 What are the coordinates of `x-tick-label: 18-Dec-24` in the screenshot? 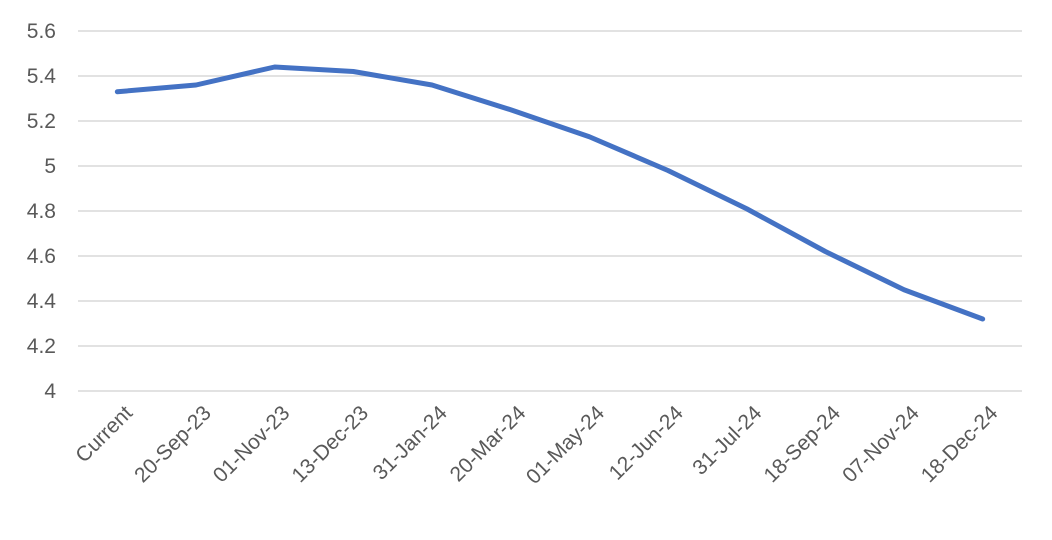 It's located at (960, 444).